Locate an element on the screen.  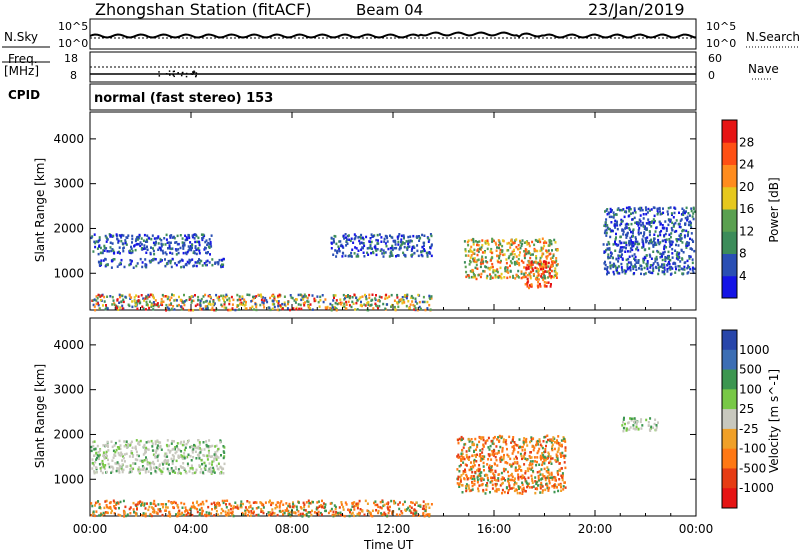
velocity-colorbar-segment is located at coordinates (729, 399).